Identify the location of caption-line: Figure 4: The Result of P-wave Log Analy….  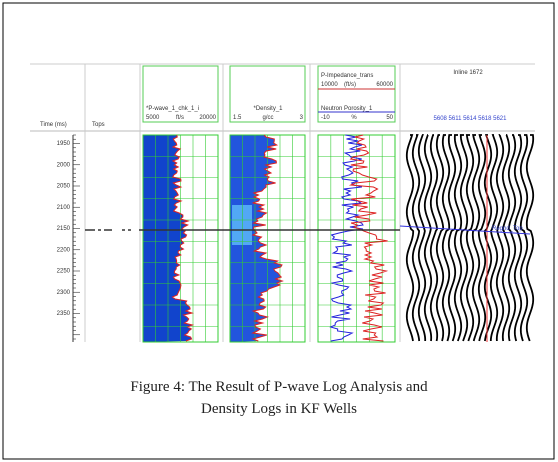
(279, 387).